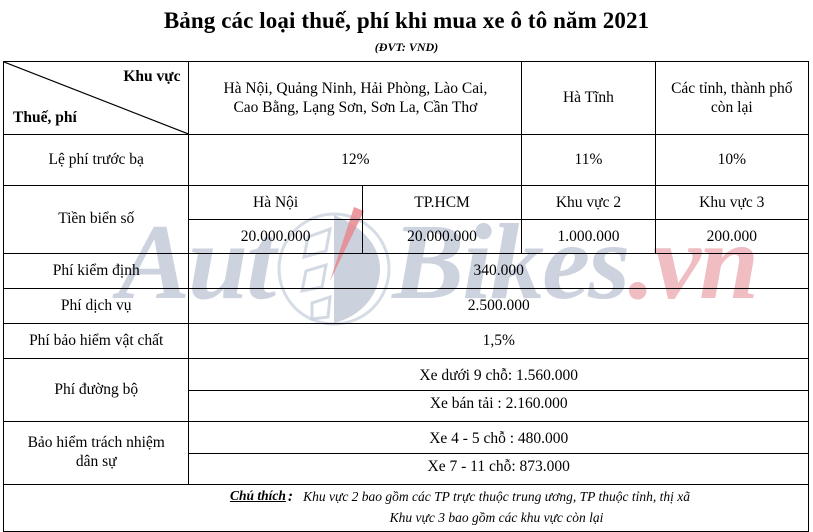 This screenshot has width=813, height=532. What do you see at coordinates (45, 117) in the screenshot?
I see `corner-label-thue-phi: Thuế, phí` at bounding box center [45, 117].